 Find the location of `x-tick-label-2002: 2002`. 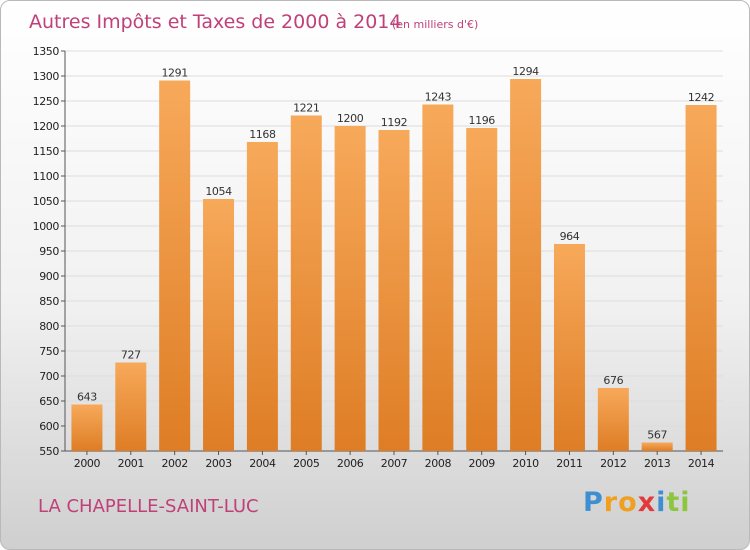

x-tick-label-2002: 2002 is located at coordinates (174, 463).